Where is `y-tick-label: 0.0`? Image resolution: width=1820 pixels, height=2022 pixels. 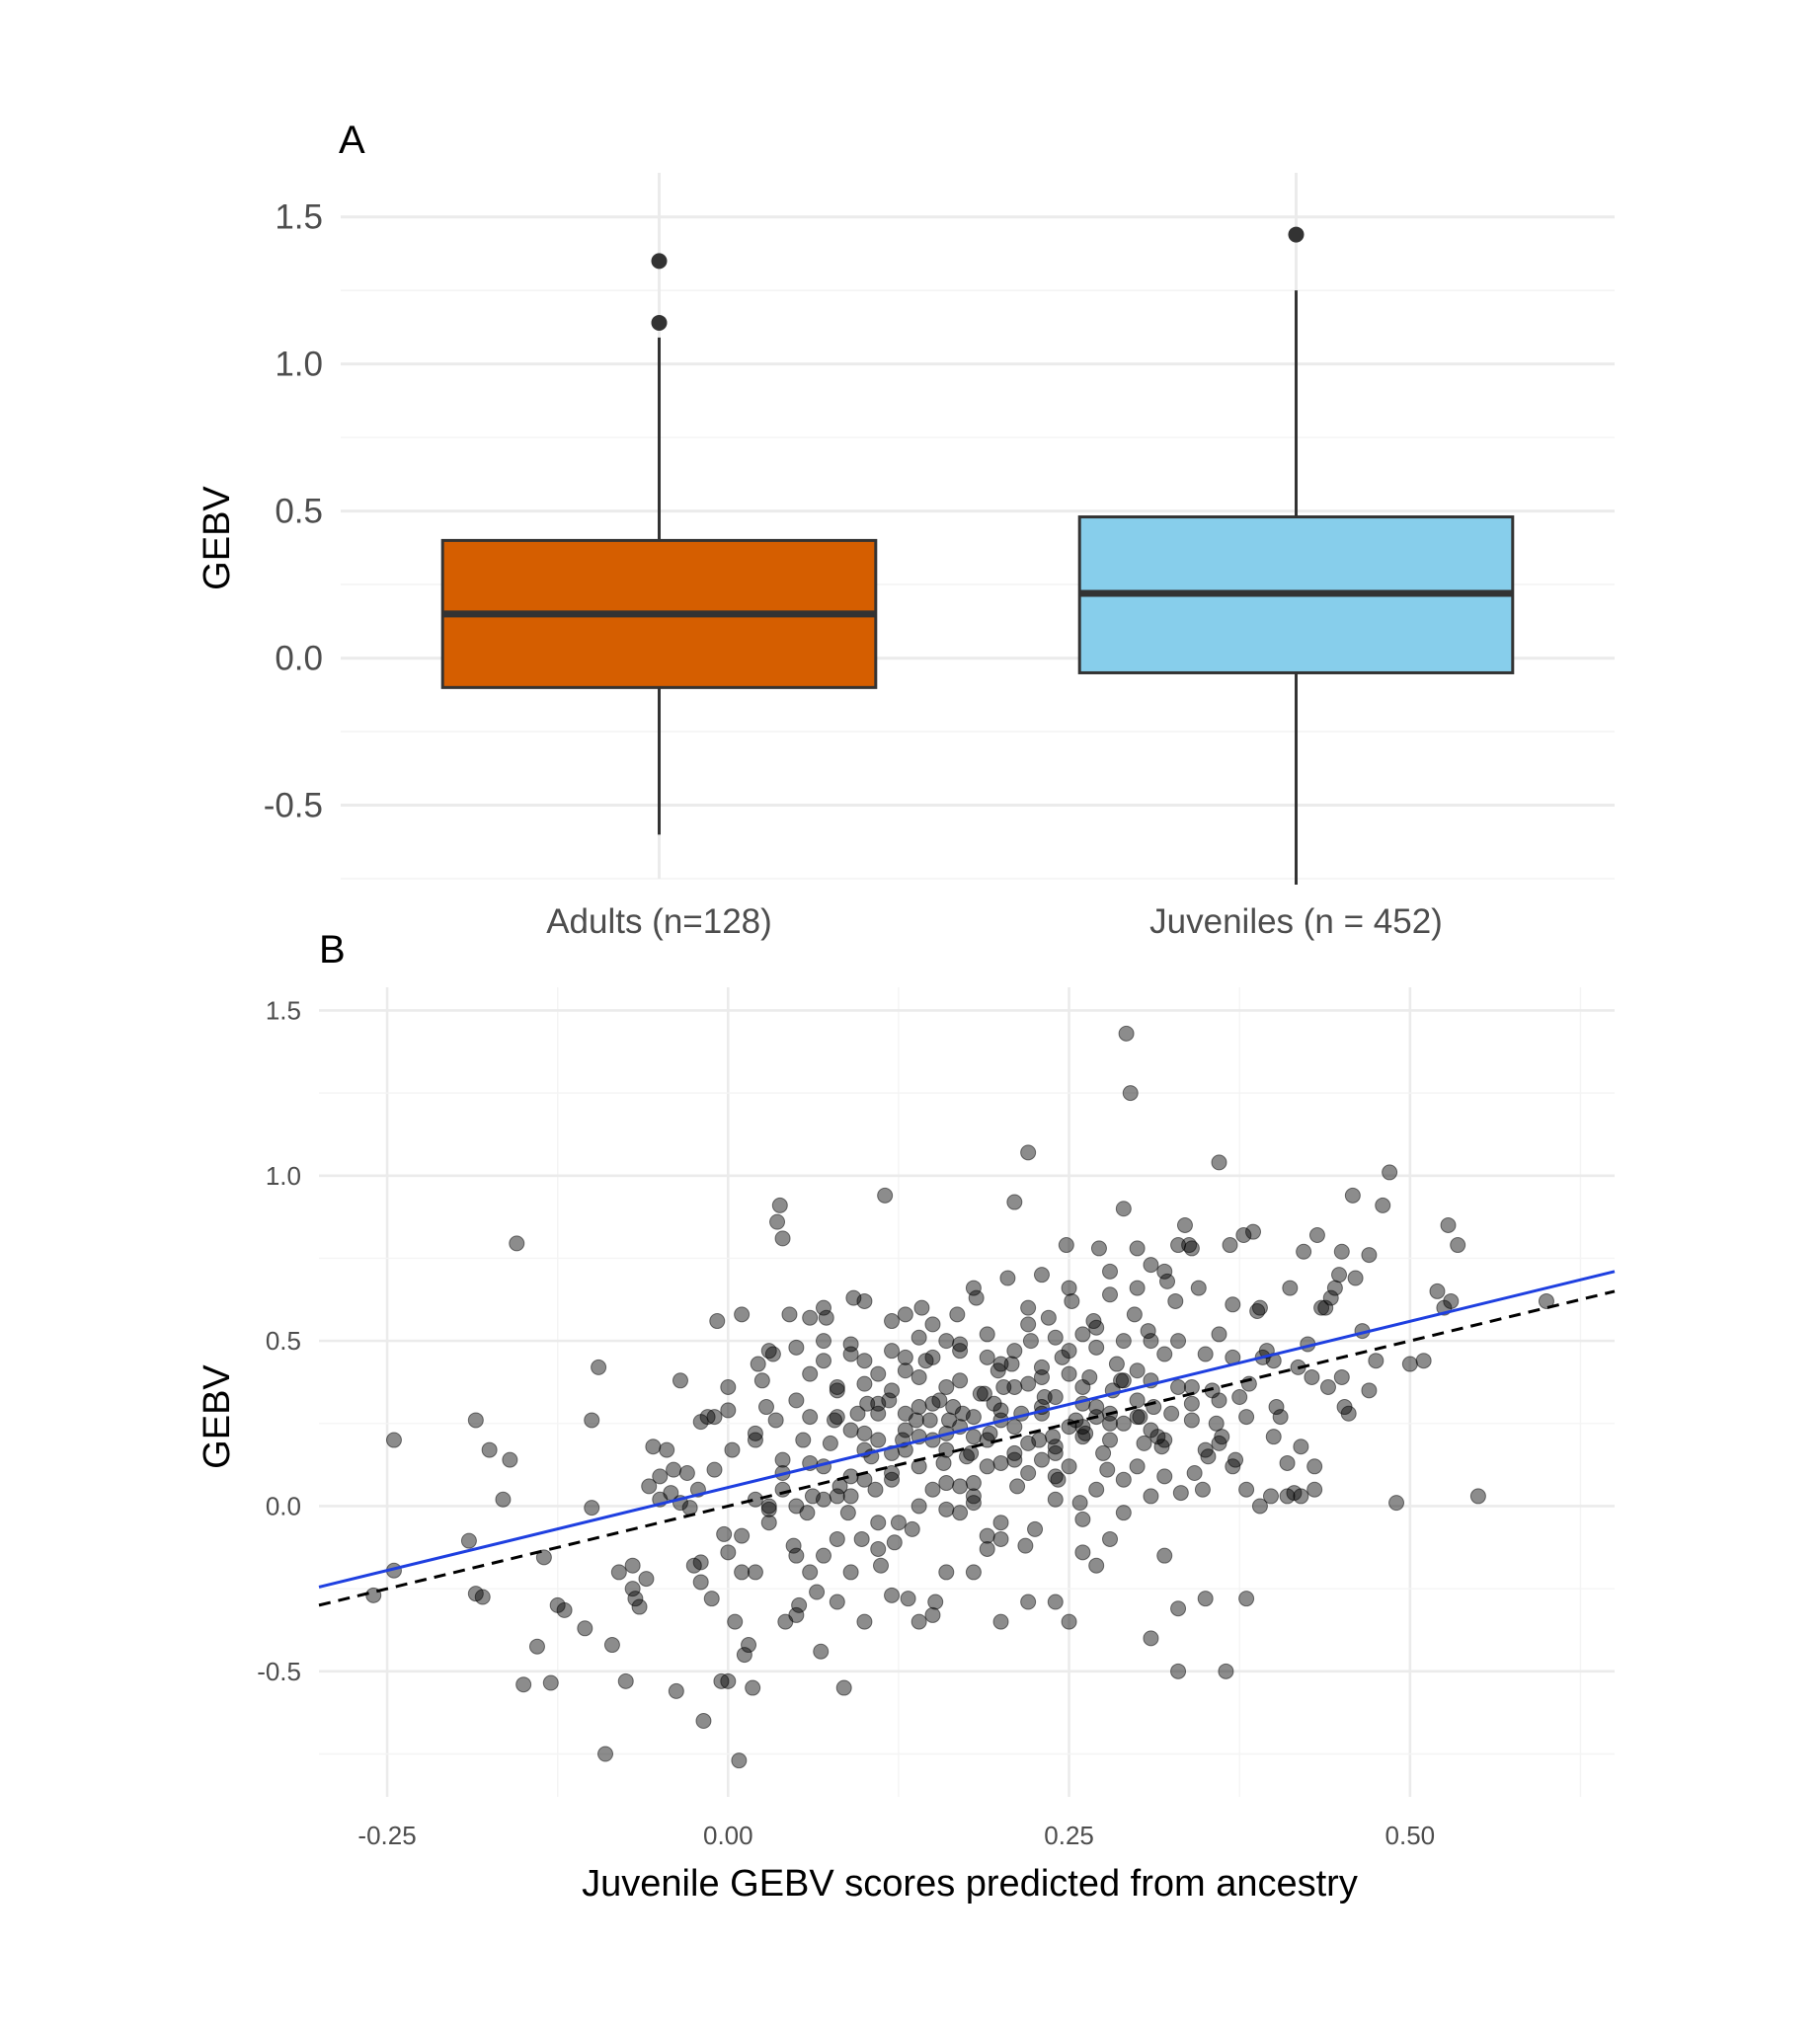
y-tick-label: 0.0 is located at coordinates (283, 1505).